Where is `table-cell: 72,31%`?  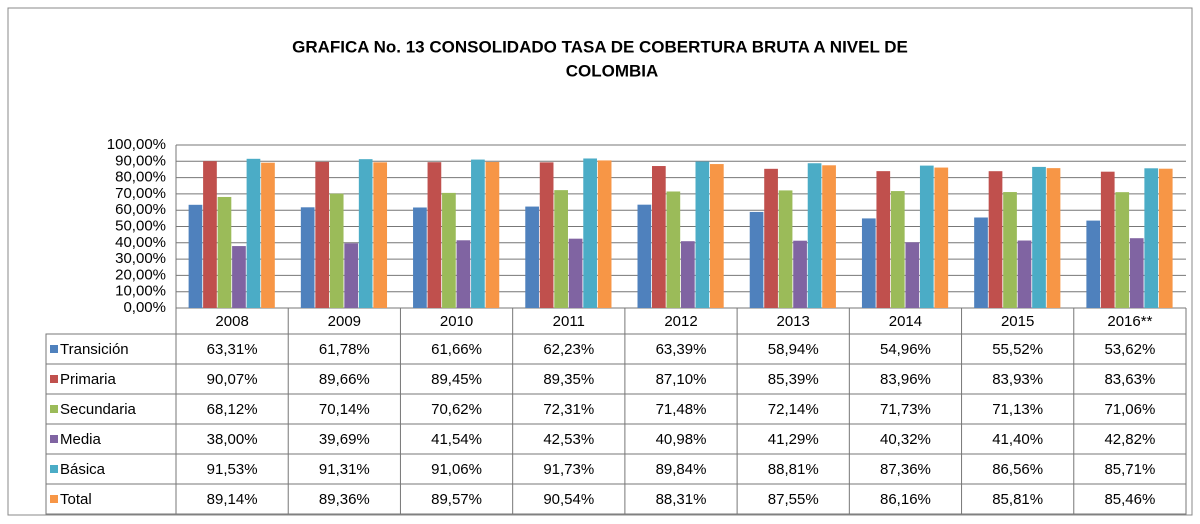 table-cell: 72,31% is located at coordinates (568, 409).